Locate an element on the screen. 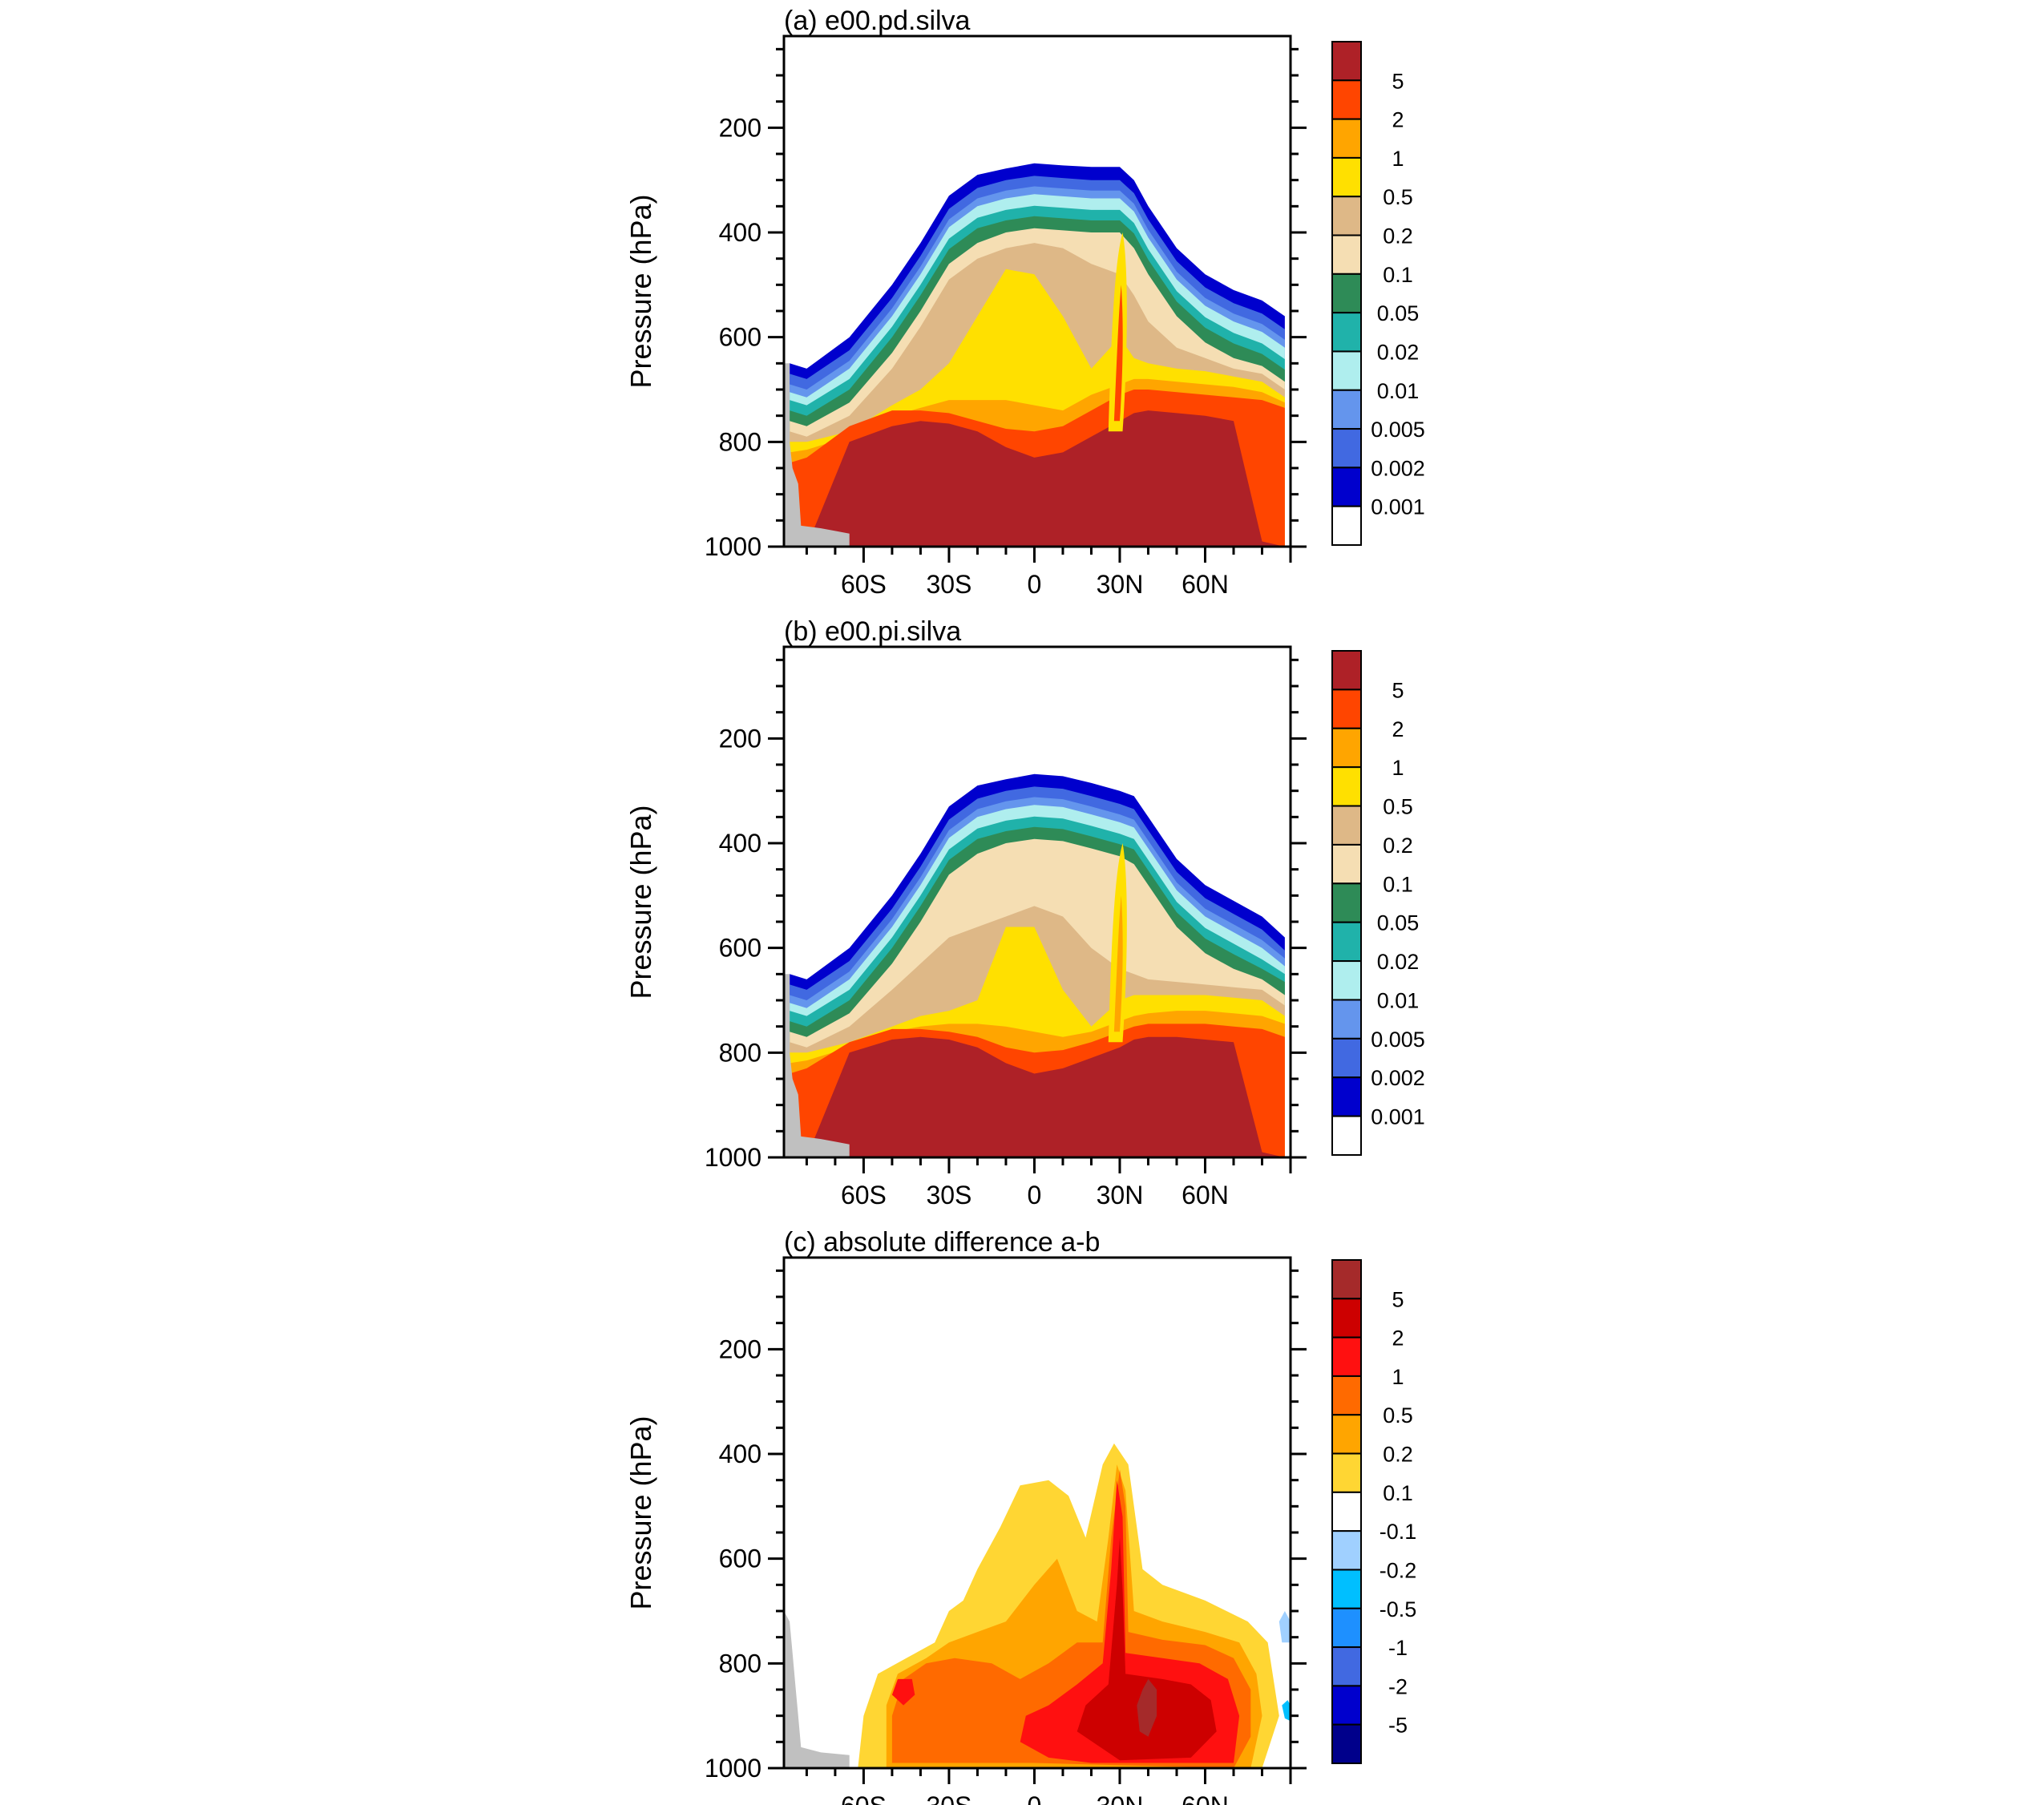  colorbar-label: -2 is located at coordinates (1398, 1686).